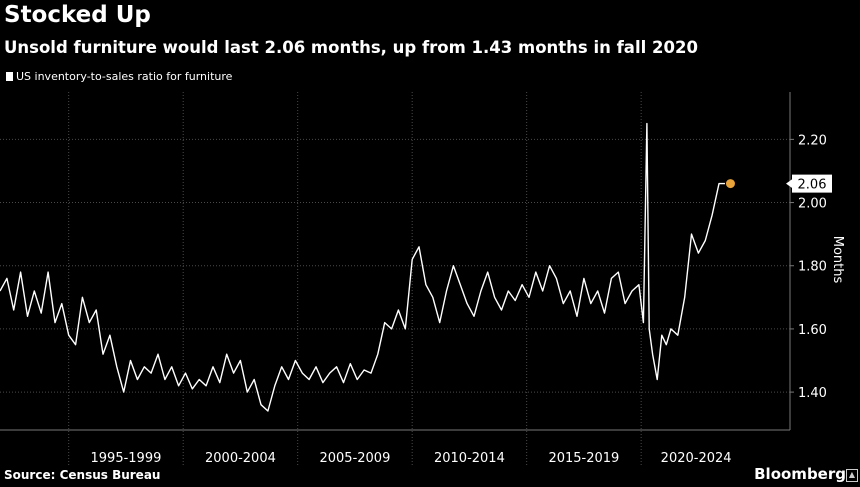 Image resolution: width=860 pixels, height=487 pixels. I want to click on x-period-label: 2010-2014, so click(469, 458).